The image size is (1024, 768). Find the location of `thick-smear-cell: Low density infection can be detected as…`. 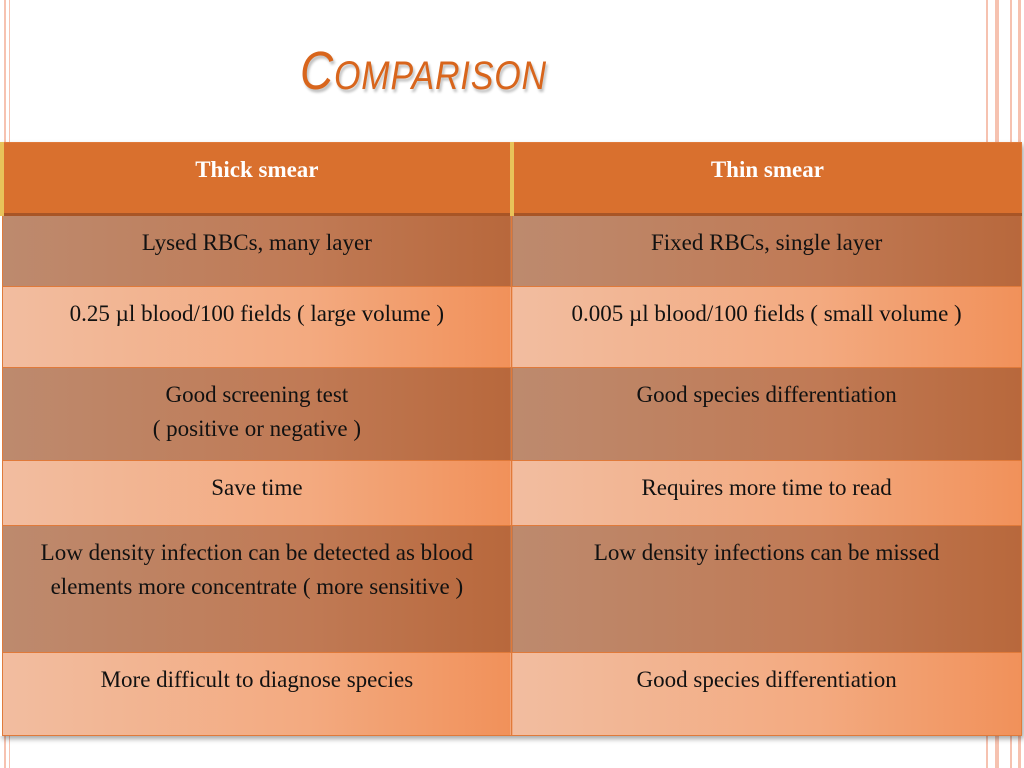

thick-smear-cell: Low density infection can be detected as… is located at coordinates (257, 589).